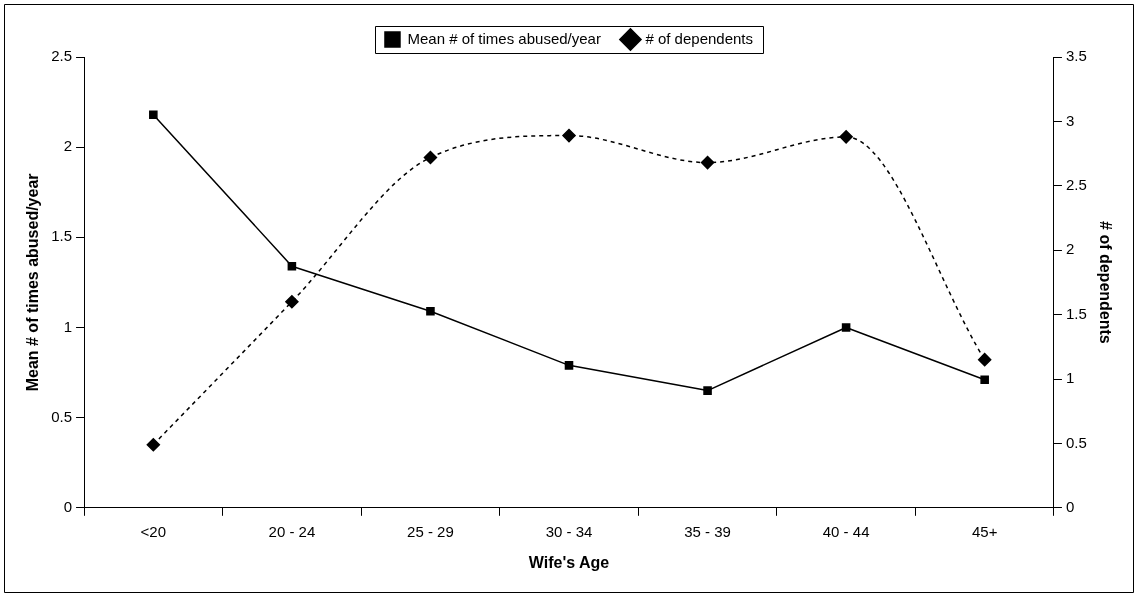  I want to click on y-tick-label: 0.5, so click(62, 416).